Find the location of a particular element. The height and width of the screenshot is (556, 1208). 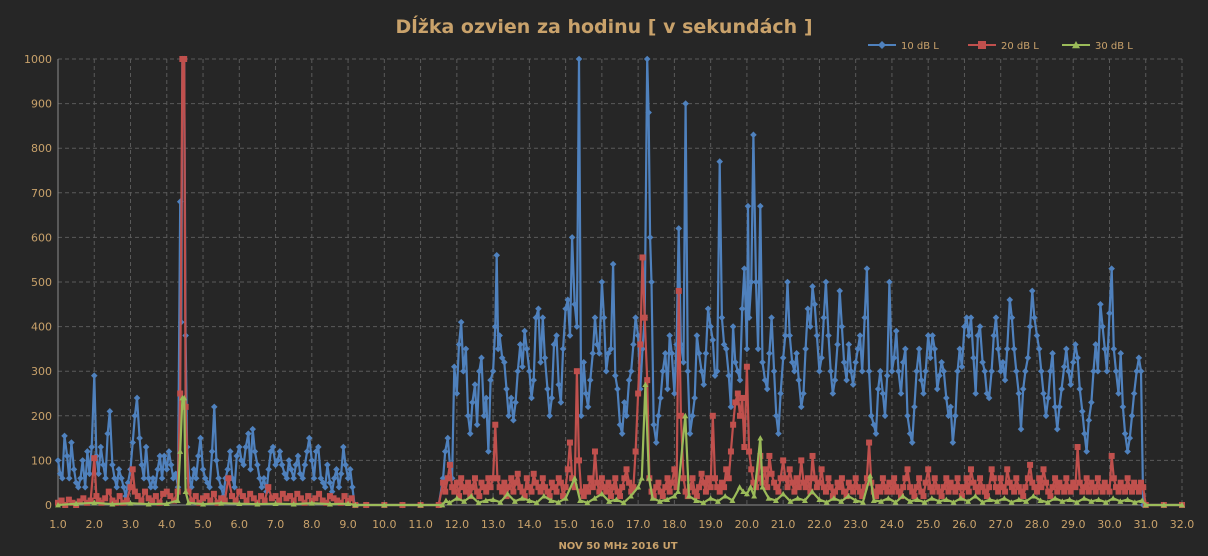

x-tick-label: 26.0 is located at coordinates (964, 524).